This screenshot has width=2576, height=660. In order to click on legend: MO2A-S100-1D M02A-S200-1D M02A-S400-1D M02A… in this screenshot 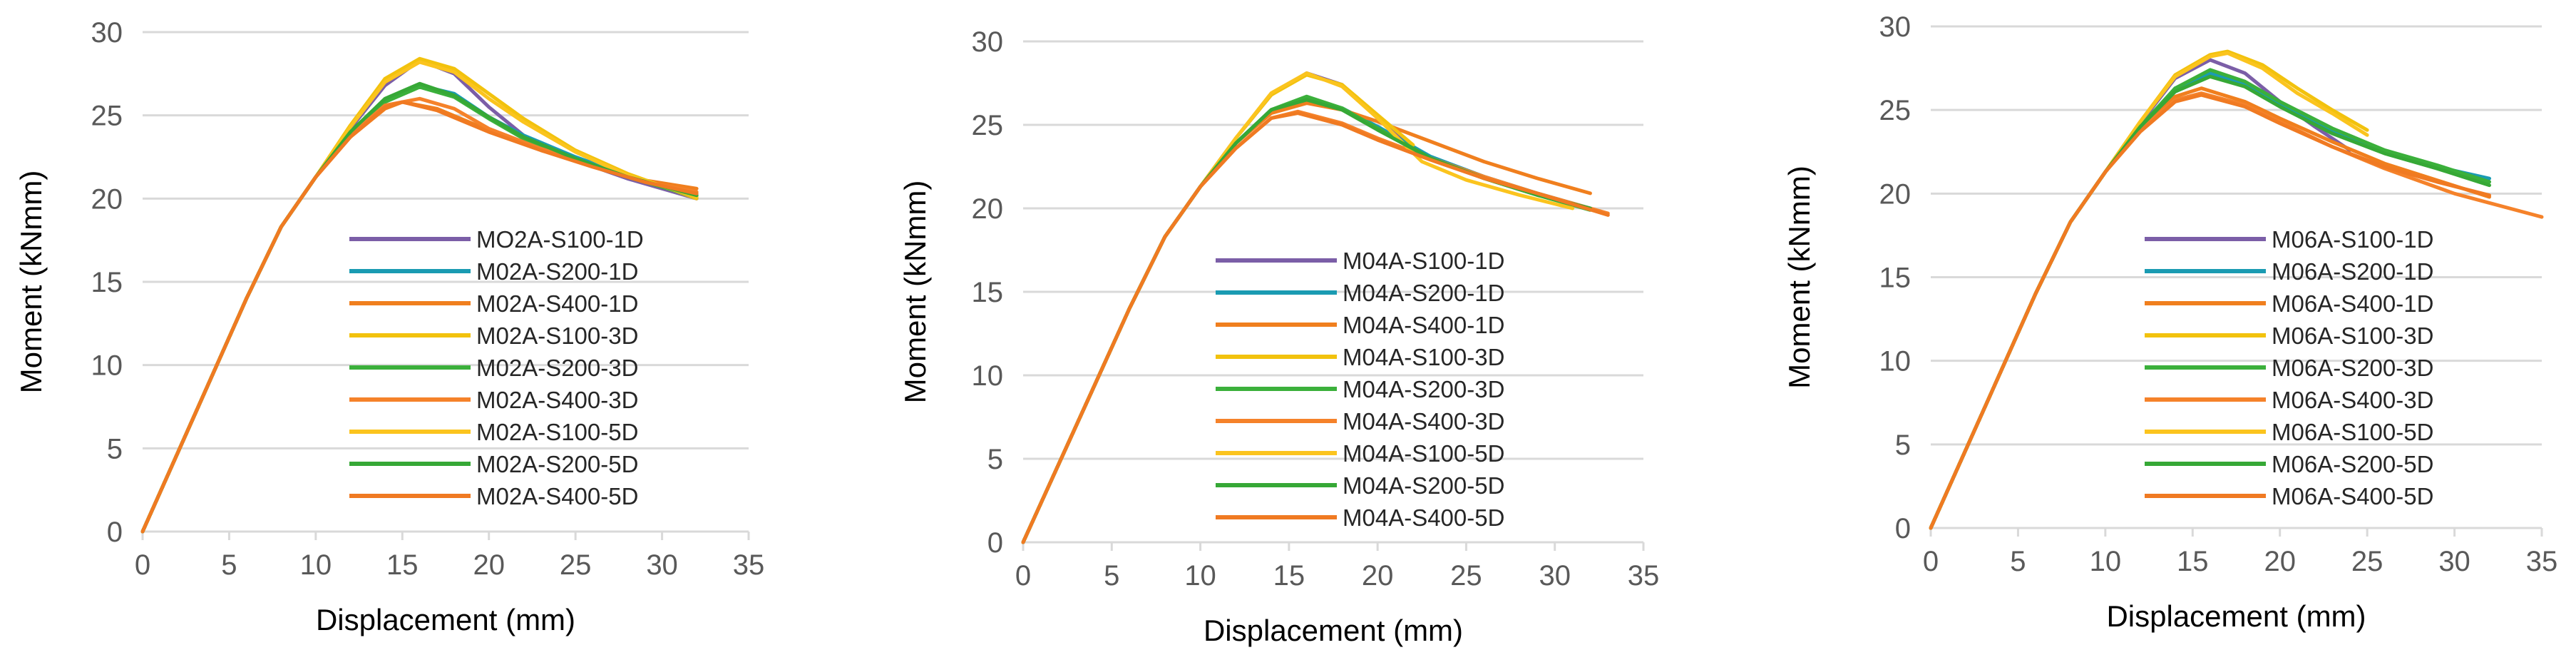, I will do `click(496, 368)`.